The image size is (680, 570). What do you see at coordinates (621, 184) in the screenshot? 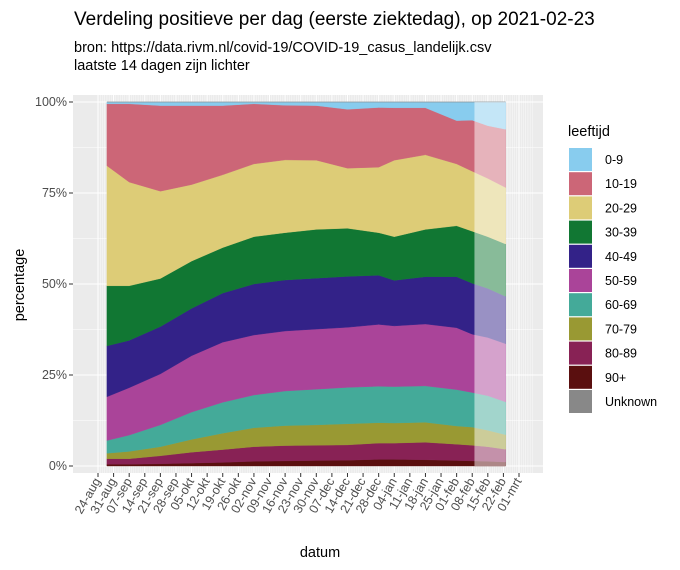
I see `legend-label-10-19: 10-19` at bounding box center [621, 184].